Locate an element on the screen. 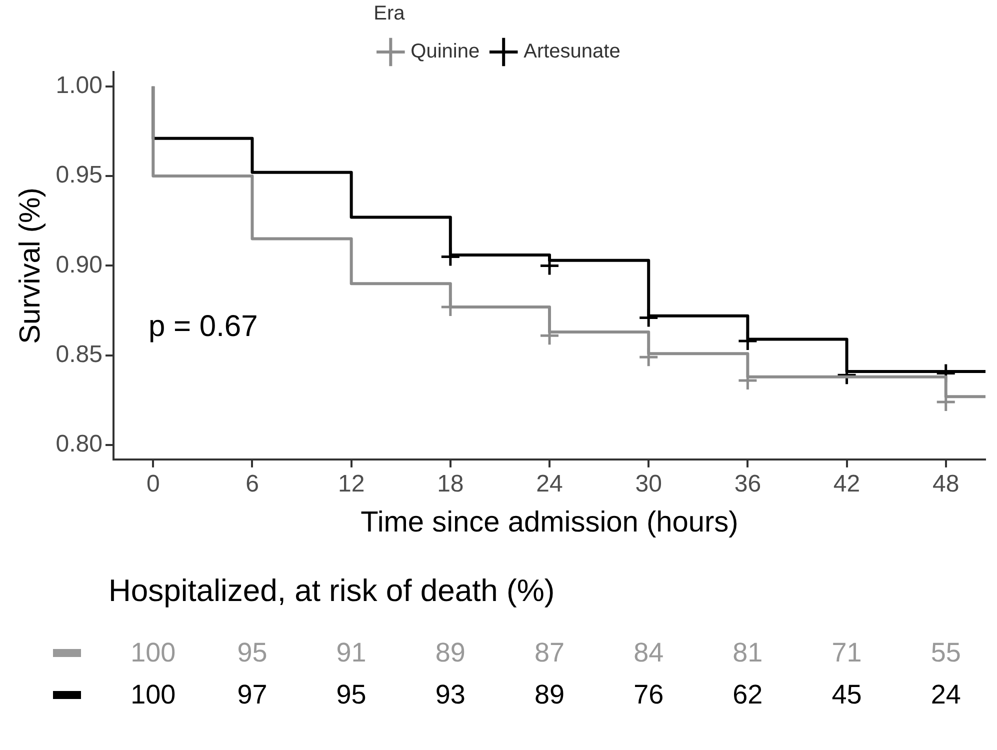 The image size is (997, 750). text: 91 is located at coordinates (351, 653).